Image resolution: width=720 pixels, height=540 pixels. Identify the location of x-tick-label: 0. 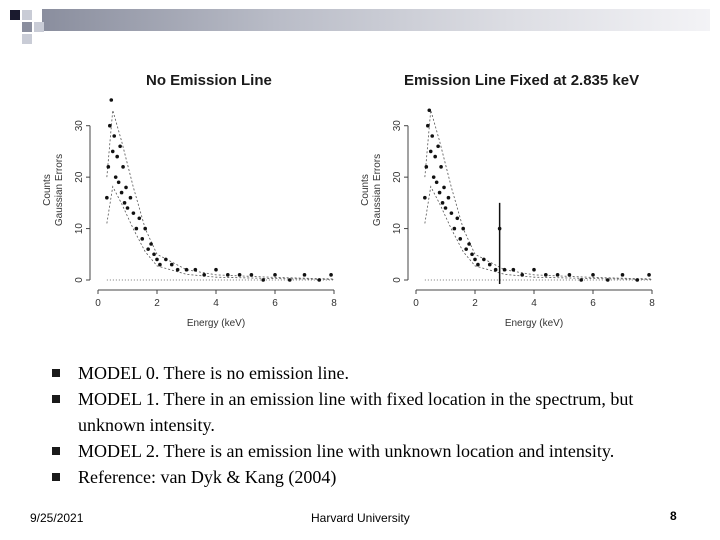
(416, 303).